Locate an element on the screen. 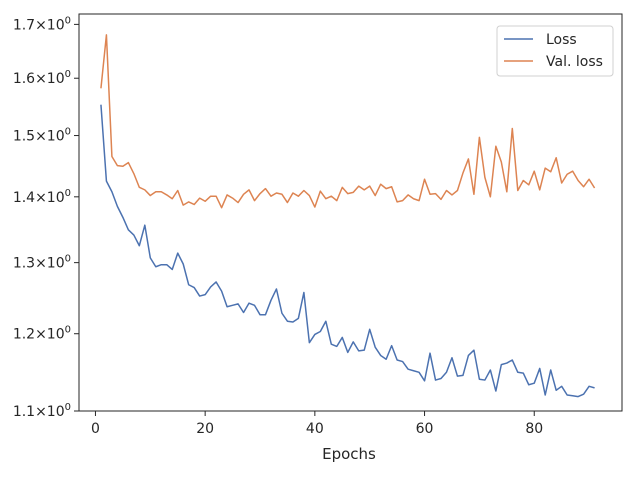 Image resolution: width=640 pixels, height=480 pixels. legend-label: Val. loss is located at coordinates (574, 62).